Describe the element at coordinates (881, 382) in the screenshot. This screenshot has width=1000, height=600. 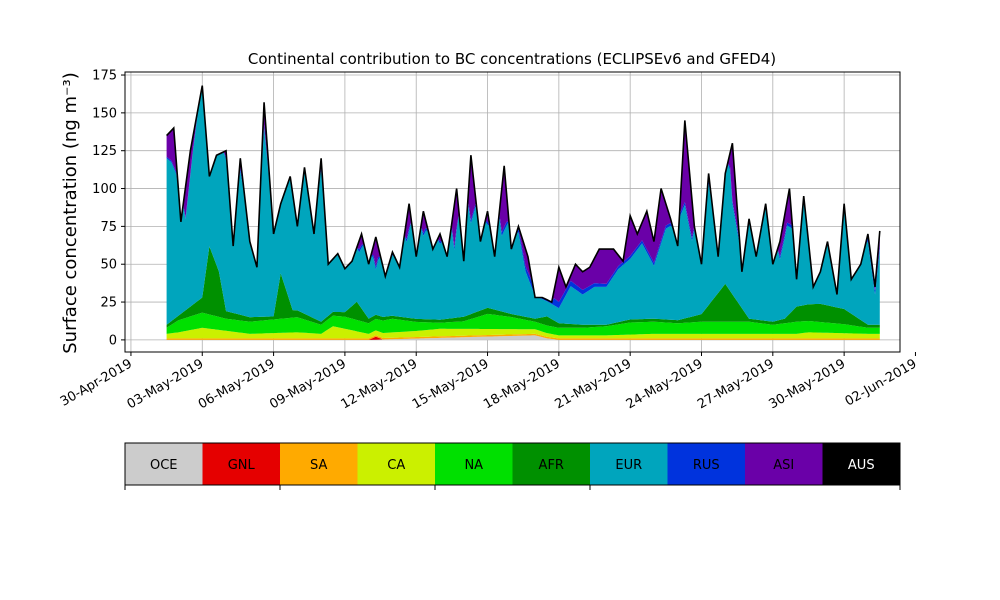
I see `x-tick-label: 02-Jun-2019` at that location.